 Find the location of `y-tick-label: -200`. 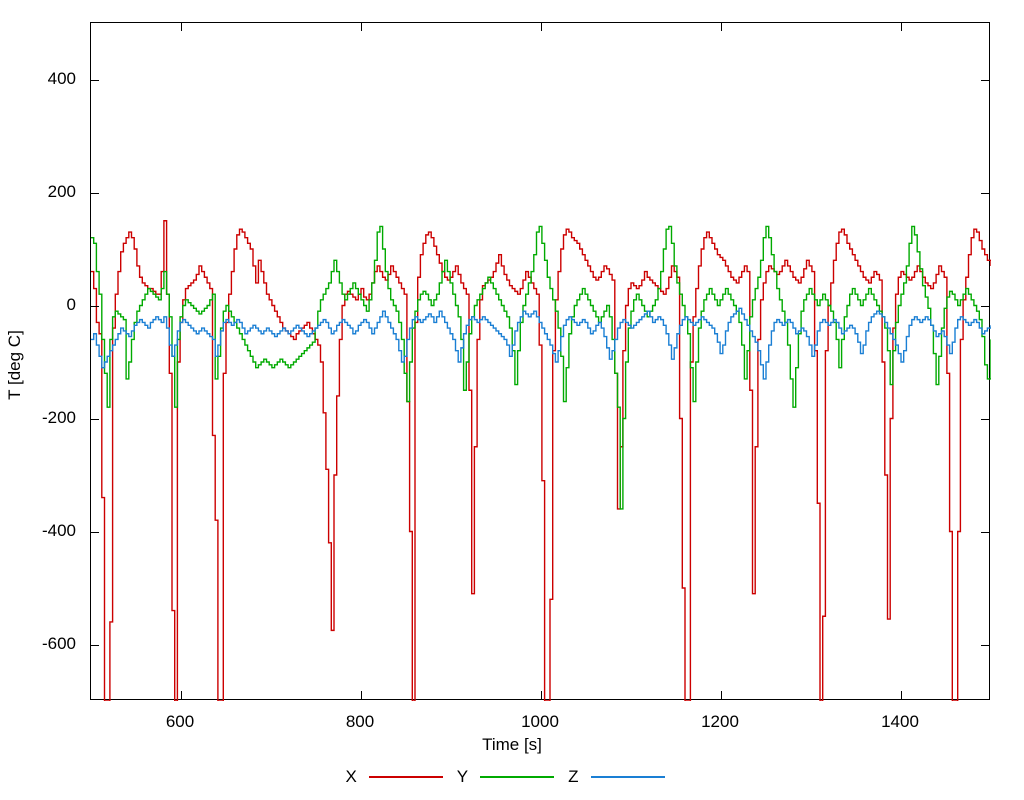

y-tick-label: -200 is located at coordinates (58, 417).